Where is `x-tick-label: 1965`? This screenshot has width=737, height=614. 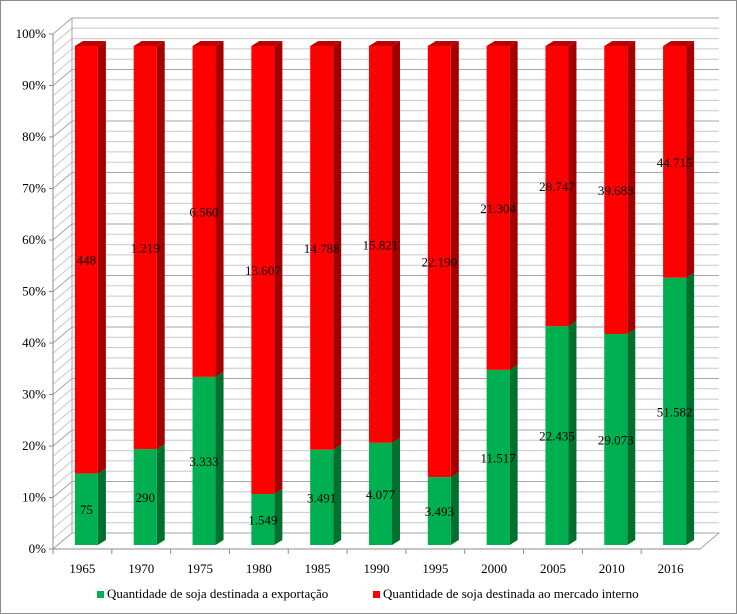 x-tick-label: 1965 is located at coordinates (82, 568).